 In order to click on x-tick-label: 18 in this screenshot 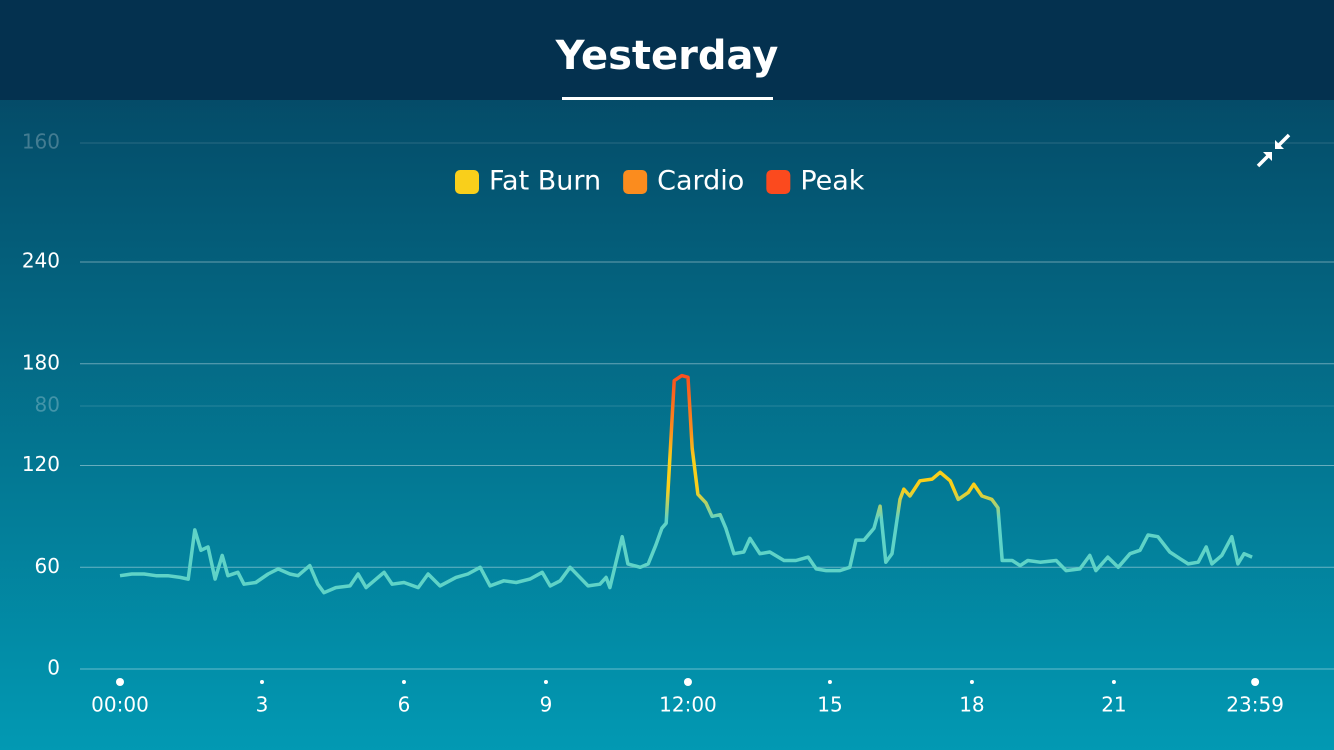, I will do `click(971, 705)`.